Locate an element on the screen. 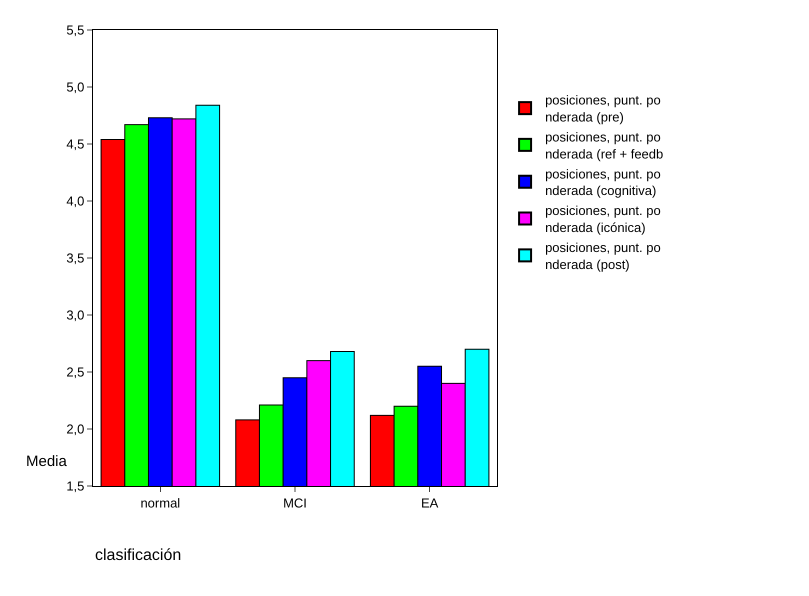 The height and width of the screenshot is (596, 809). legend-label: posiciones, punt. po nderada (post) is located at coordinates (603, 256).